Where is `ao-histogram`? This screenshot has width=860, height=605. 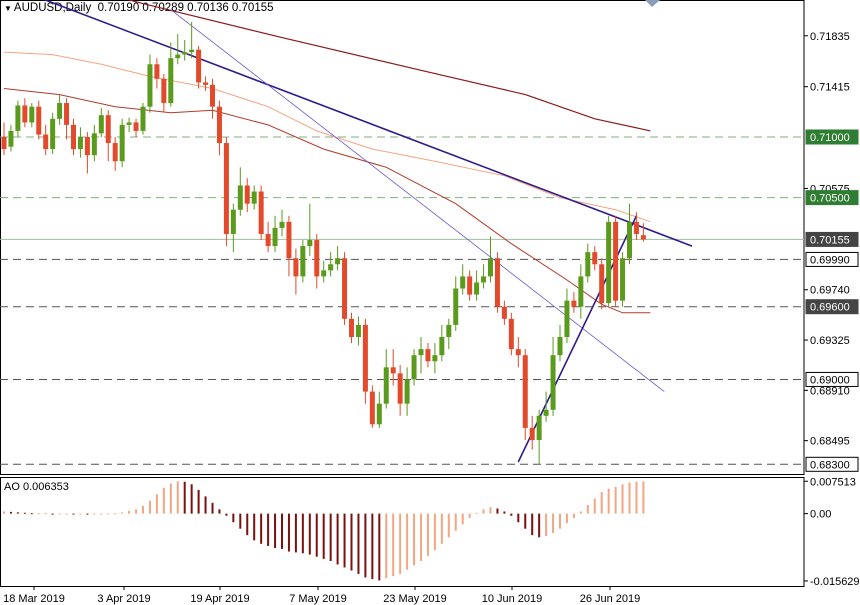
ao-histogram is located at coordinates (324, 531).